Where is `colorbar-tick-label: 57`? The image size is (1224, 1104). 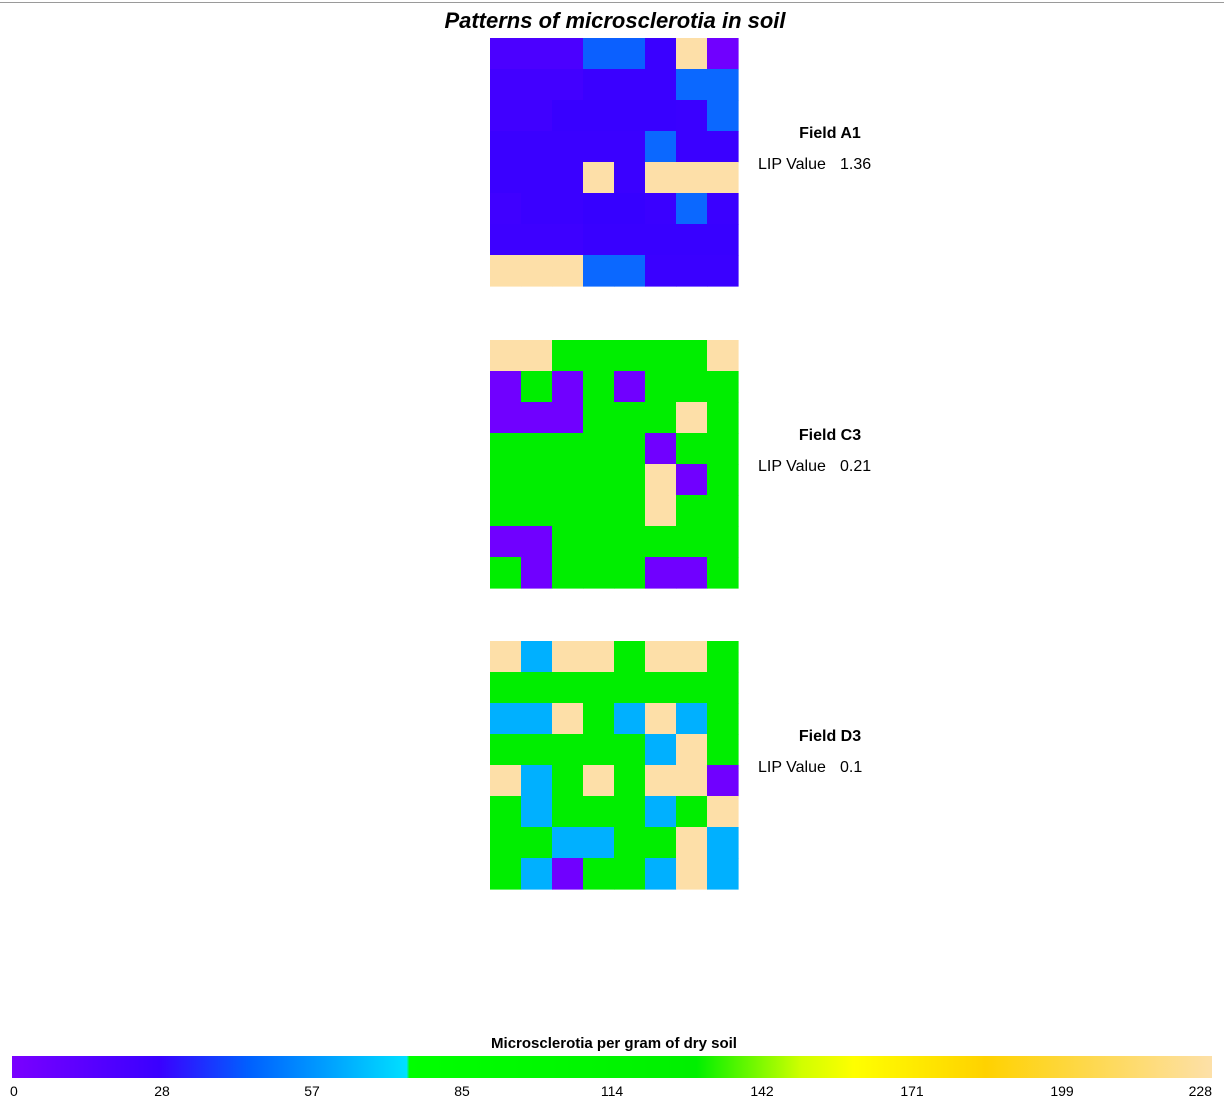 colorbar-tick-label: 57 is located at coordinates (312, 1091).